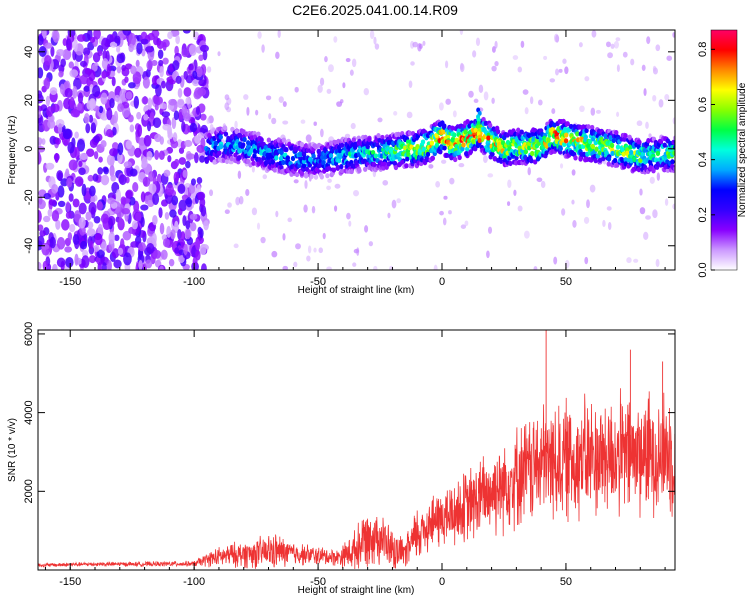  I want to click on y-tick-label: -40, so click(29, 246).